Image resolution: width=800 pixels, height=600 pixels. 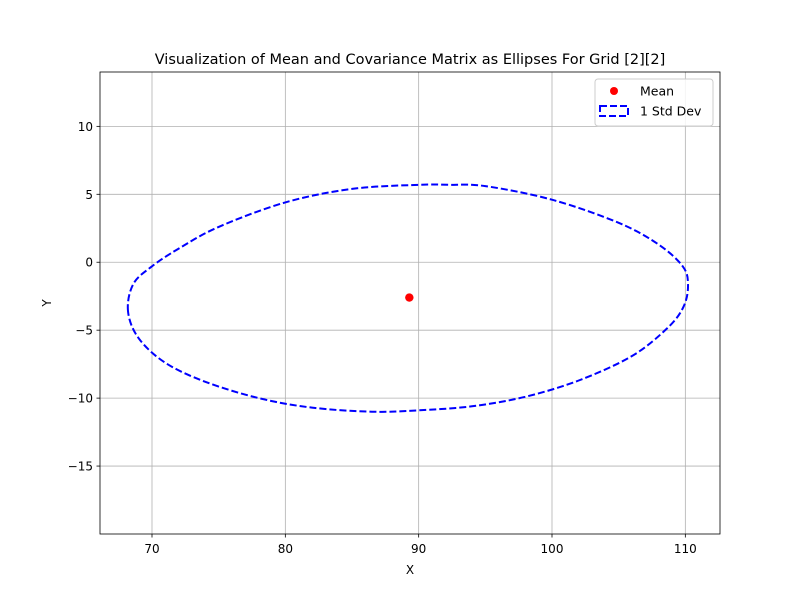 What do you see at coordinates (614, 111) in the screenshot?
I see `legend-std-swatch` at bounding box center [614, 111].